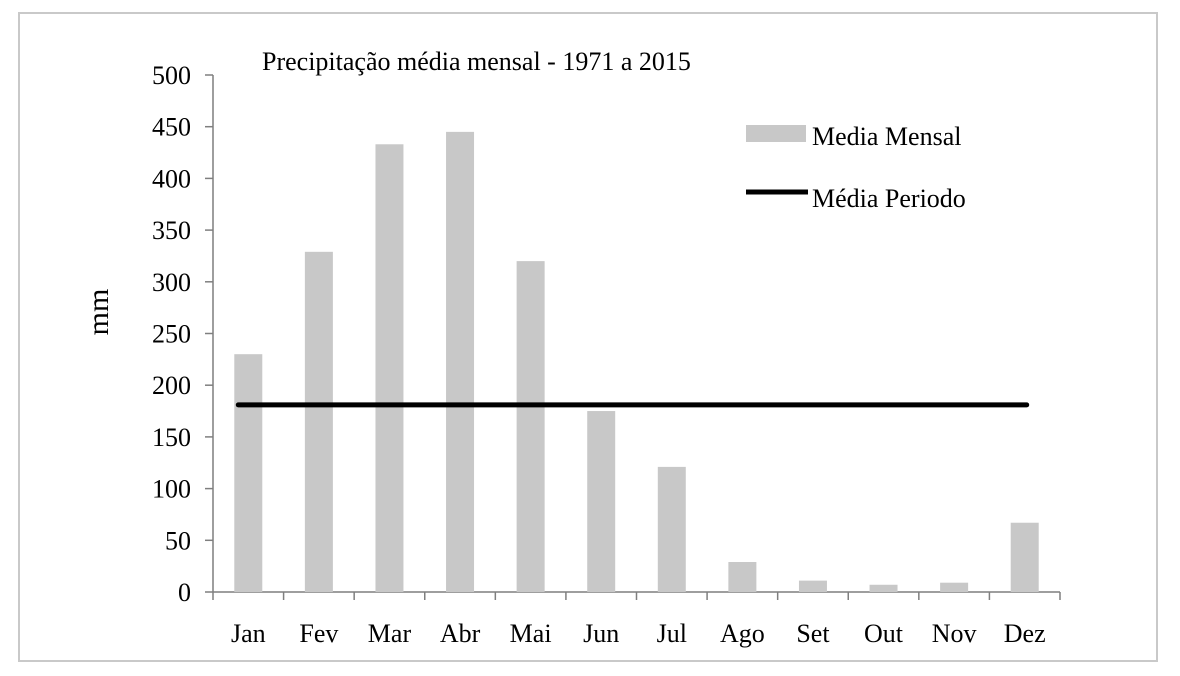 The height and width of the screenshot is (676, 1180). Describe the element at coordinates (856, 167) in the screenshot. I see `legend: Media Mensal Média Periodo` at that location.